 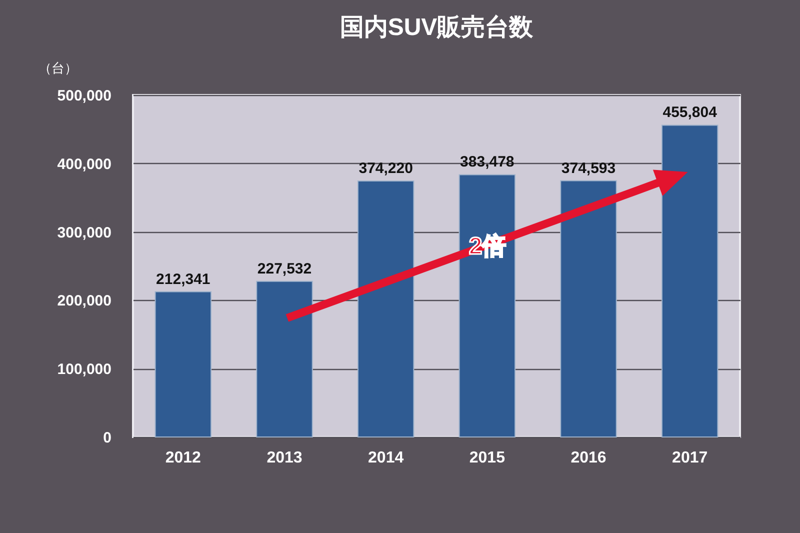 I want to click on data-label: 374,220, so click(x=385, y=169).